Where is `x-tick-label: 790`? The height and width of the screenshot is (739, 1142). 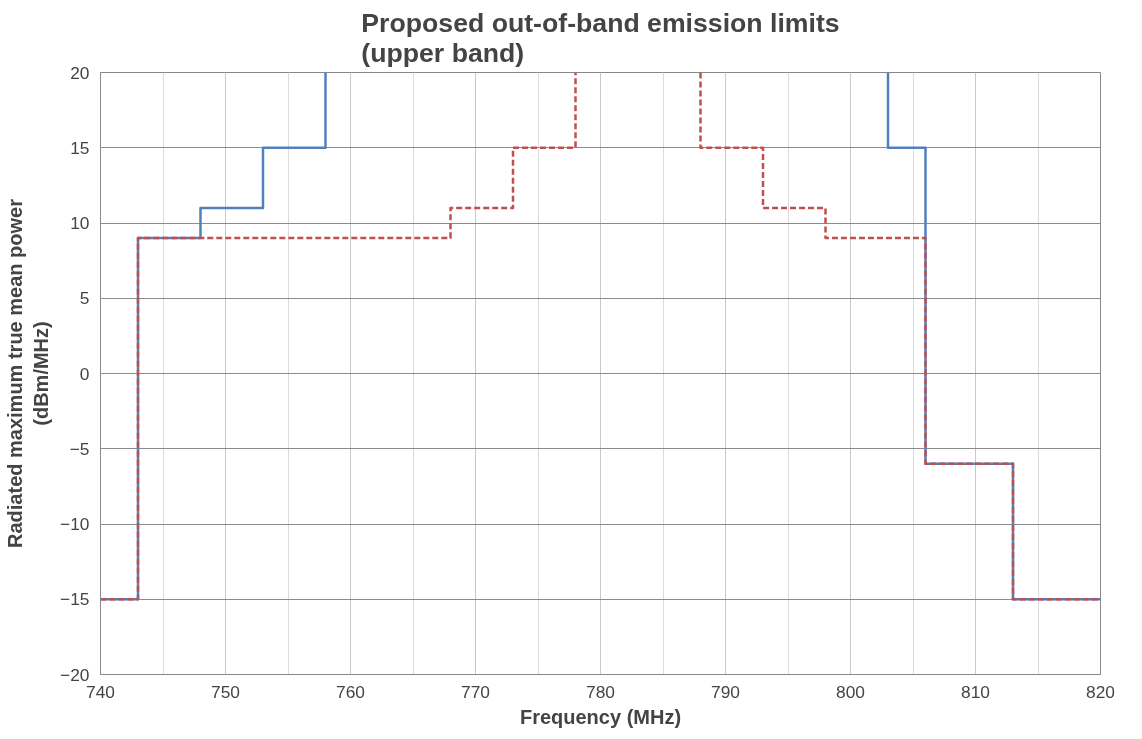 x-tick-label: 790 is located at coordinates (725, 691).